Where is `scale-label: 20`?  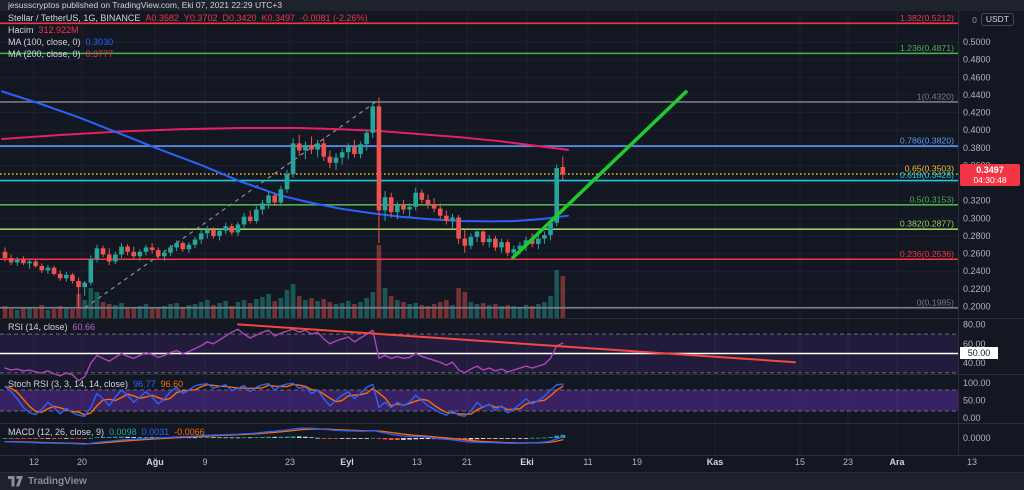
scale-label: 20 is located at coordinates (82, 462).